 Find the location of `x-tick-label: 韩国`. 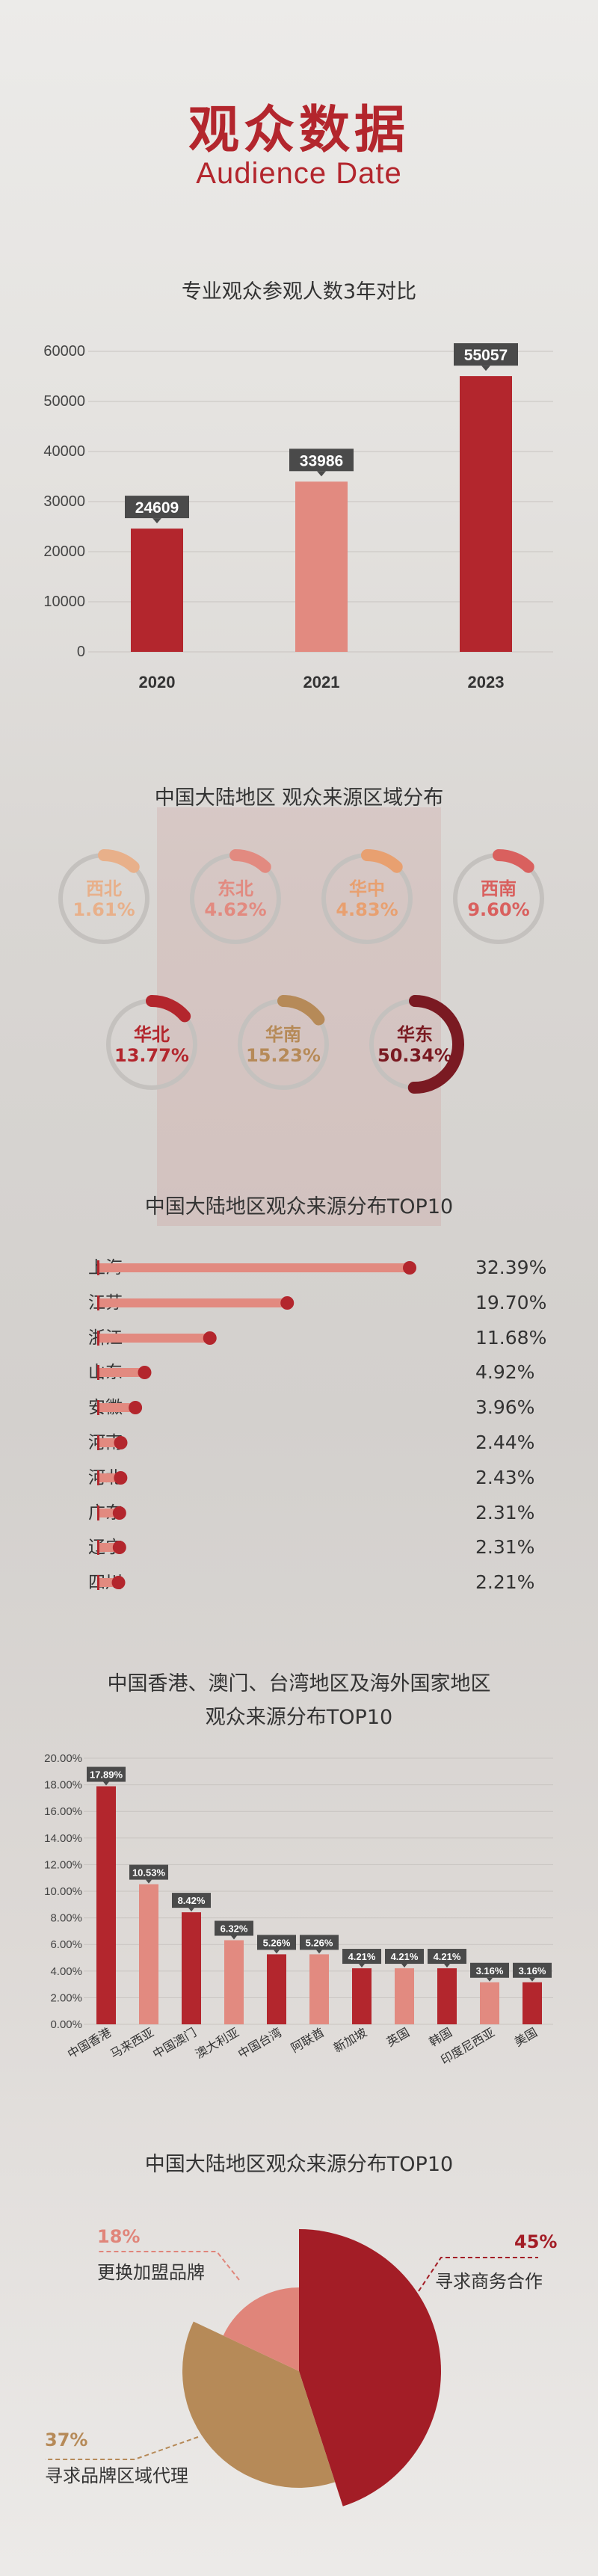

x-tick-label: 韩国 is located at coordinates (440, 2037).